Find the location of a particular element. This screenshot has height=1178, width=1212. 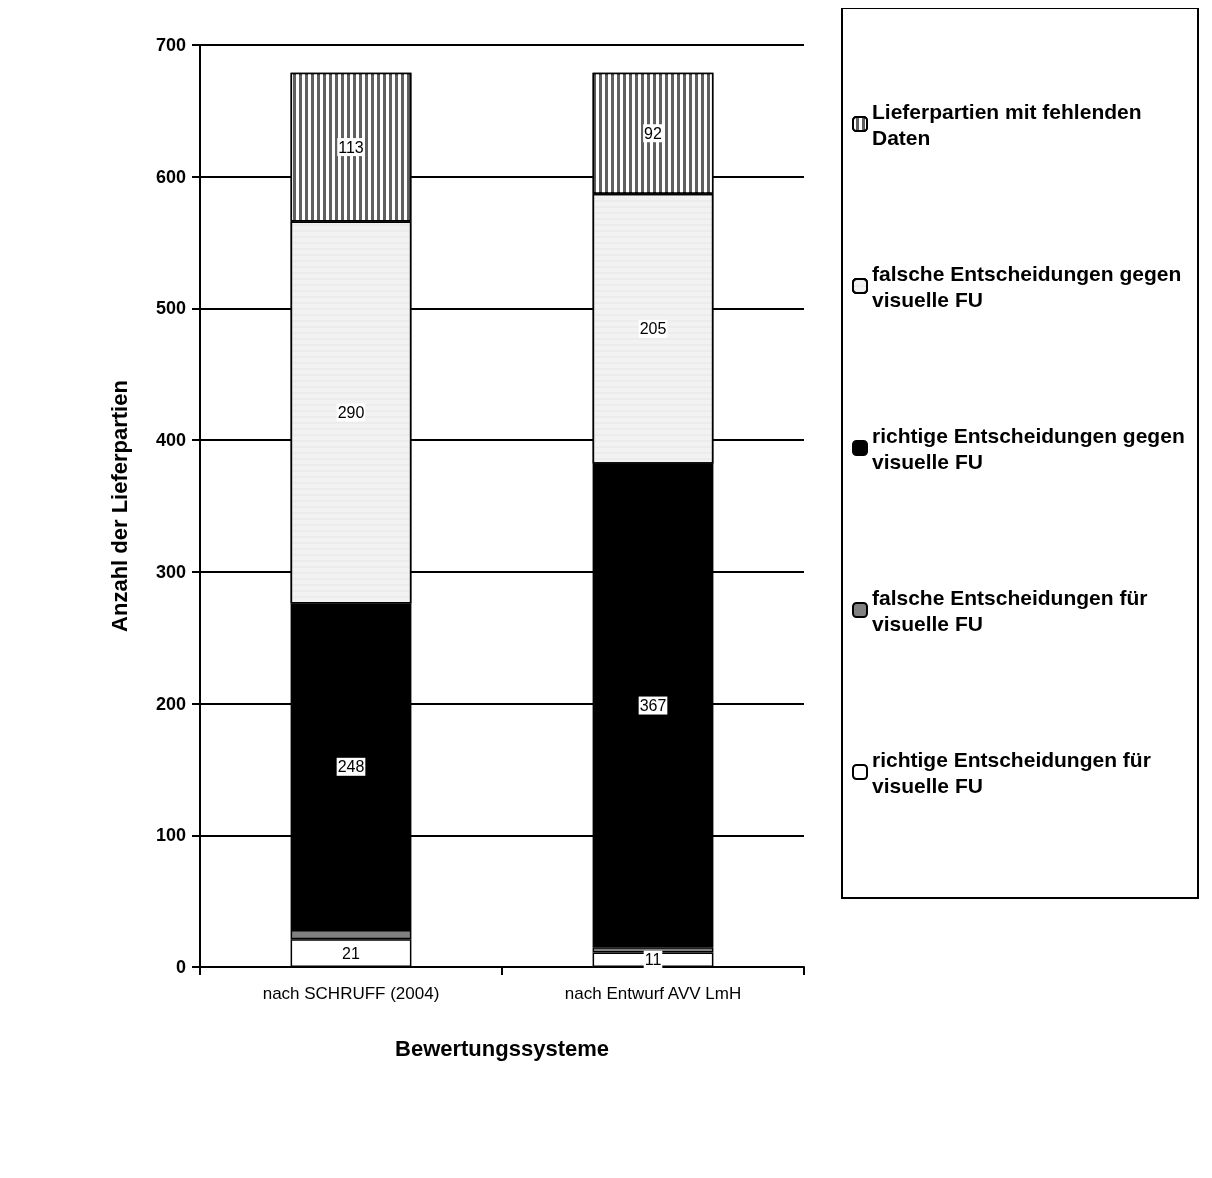

data-label: 248 is located at coordinates (351, 767).